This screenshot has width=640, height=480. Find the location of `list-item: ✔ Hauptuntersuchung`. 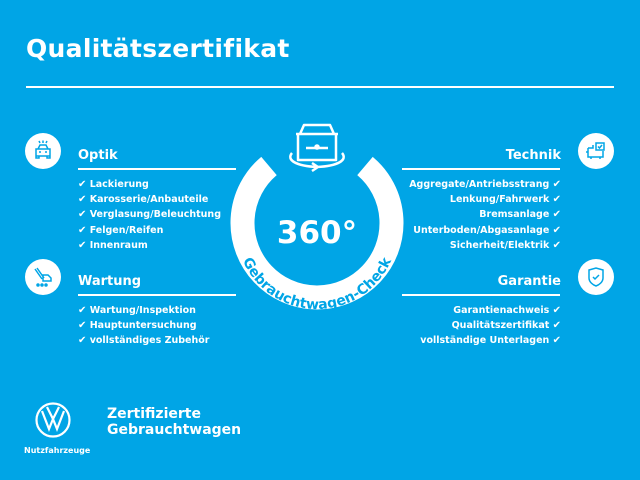

list-item: ✔ Hauptuntersuchung is located at coordinates (137, 326).